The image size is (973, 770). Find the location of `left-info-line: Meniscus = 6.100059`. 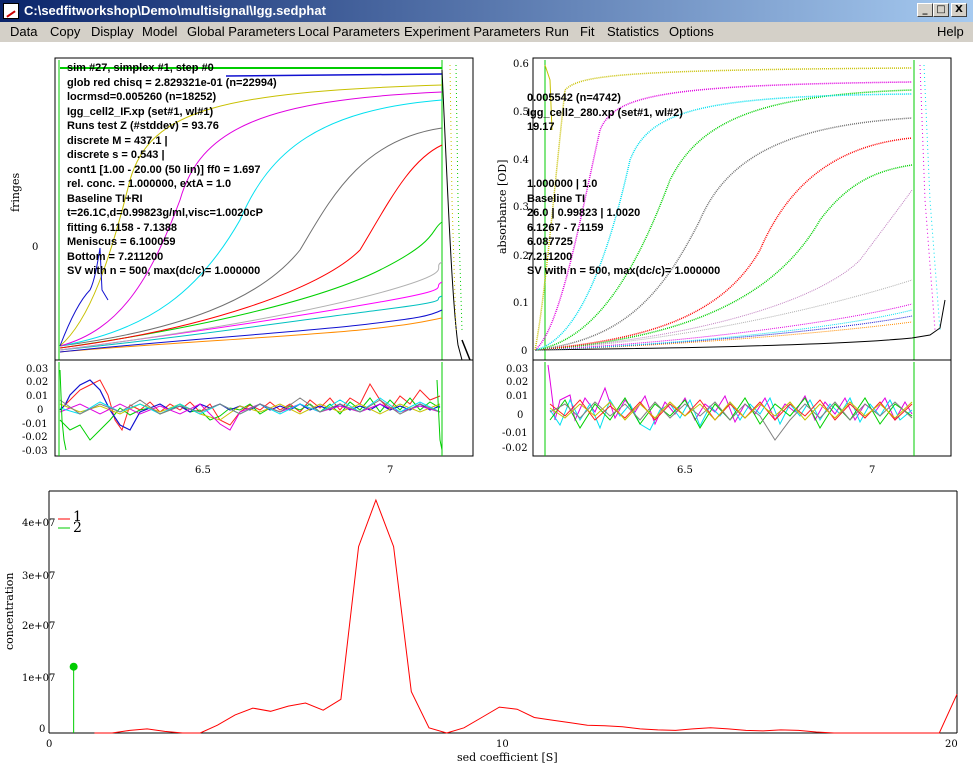

left-info-line: Meniscus = 6.100059 is located at coordinates (121, 242).